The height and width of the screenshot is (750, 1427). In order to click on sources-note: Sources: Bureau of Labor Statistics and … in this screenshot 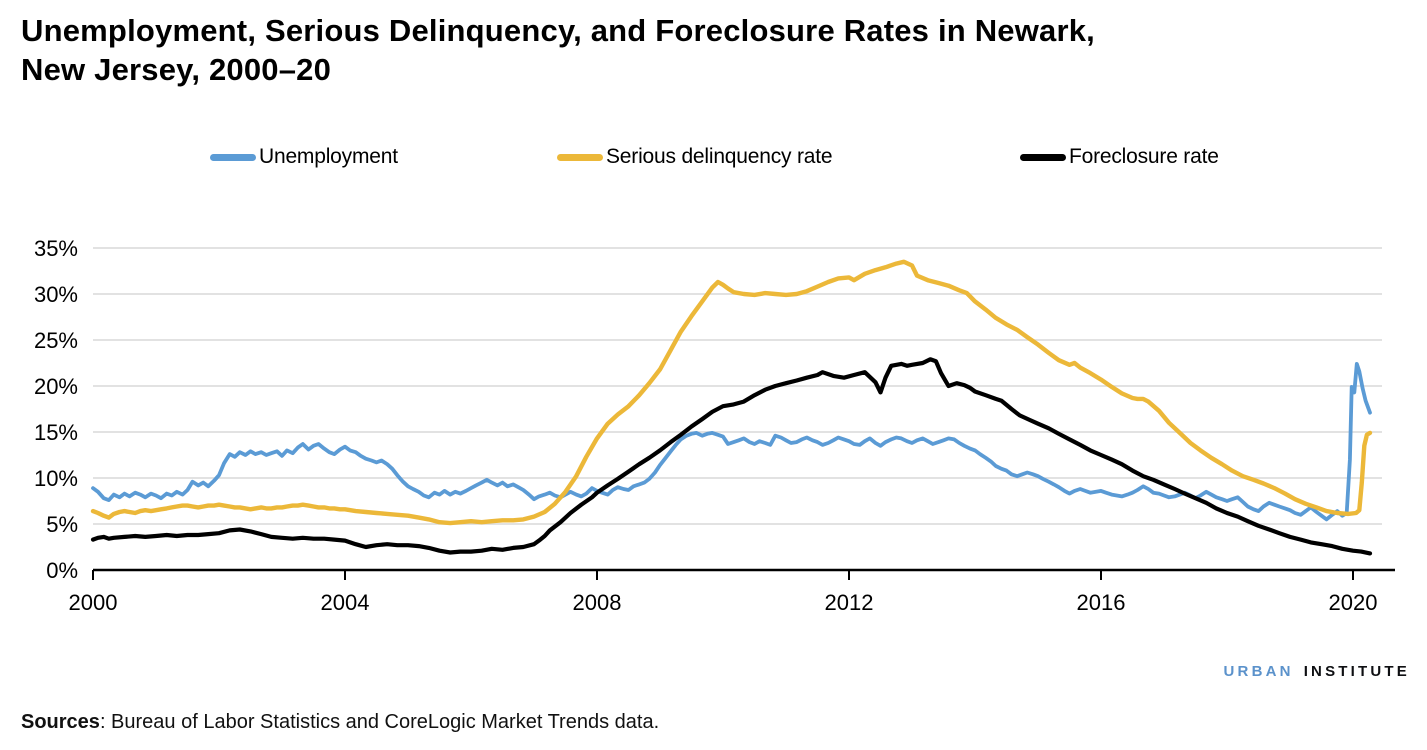, I will do `click(340, 722)`.